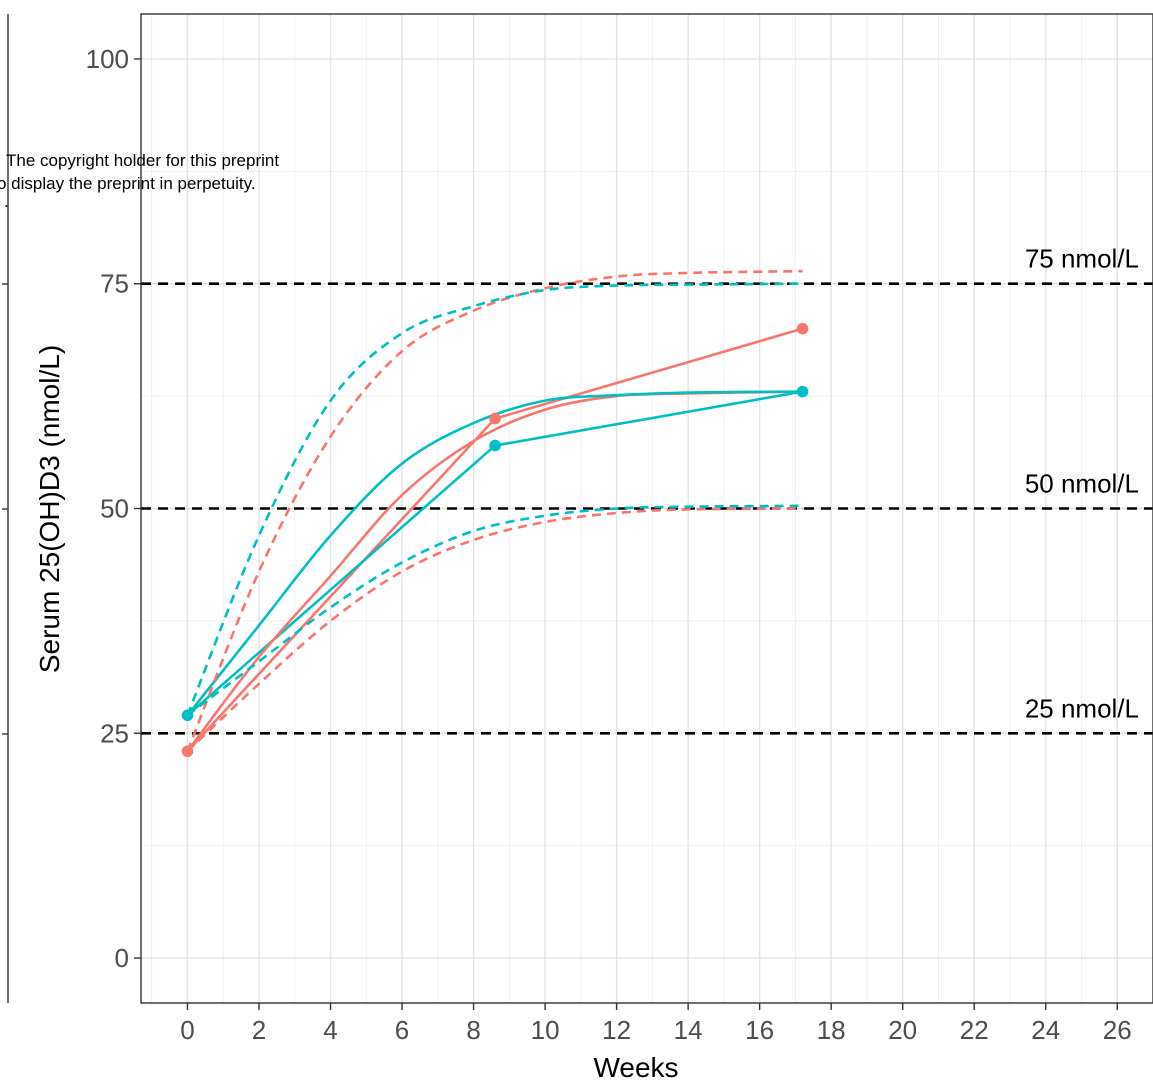 The width and height of the screenshot is (1153, 1083). I want to click on x-tick-label-12: 12, so click(616, 1030).